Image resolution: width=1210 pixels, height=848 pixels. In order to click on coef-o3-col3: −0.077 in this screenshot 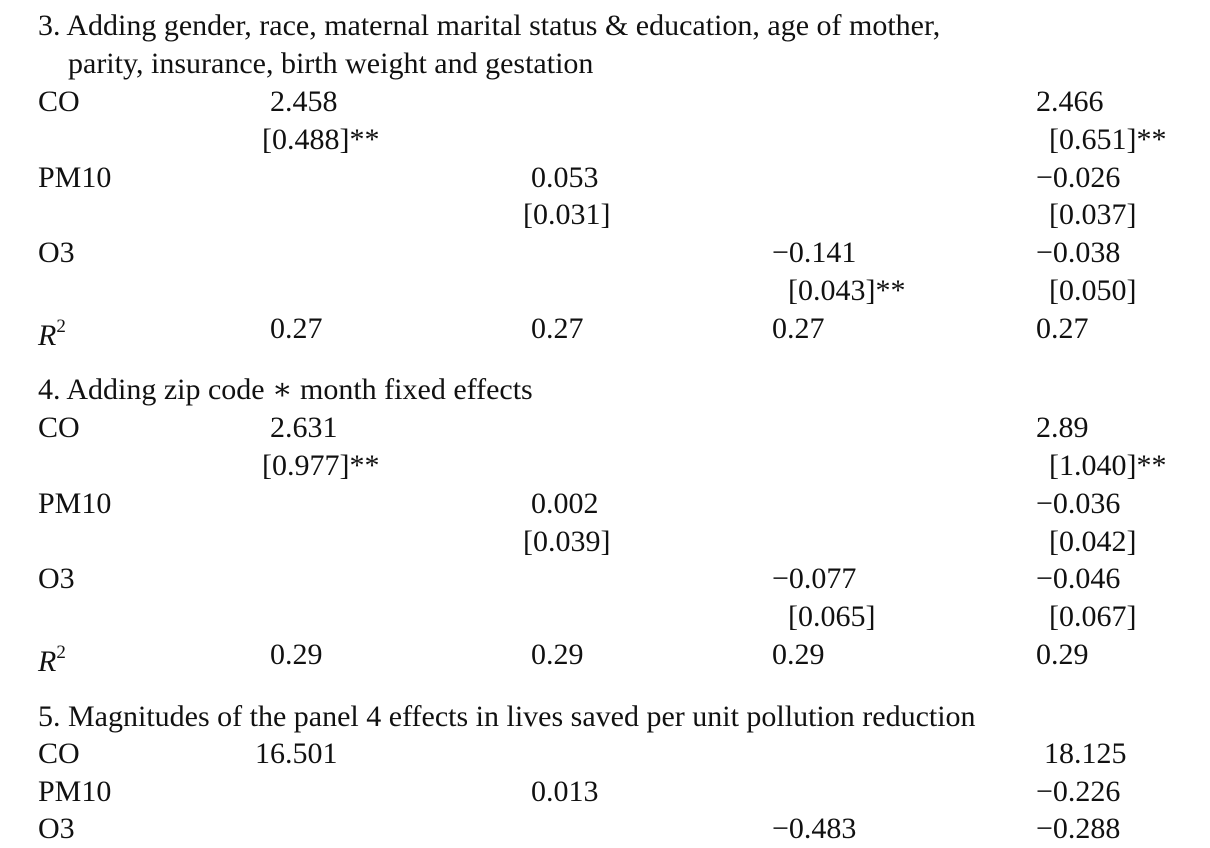, I will do `click(814, 578)`.